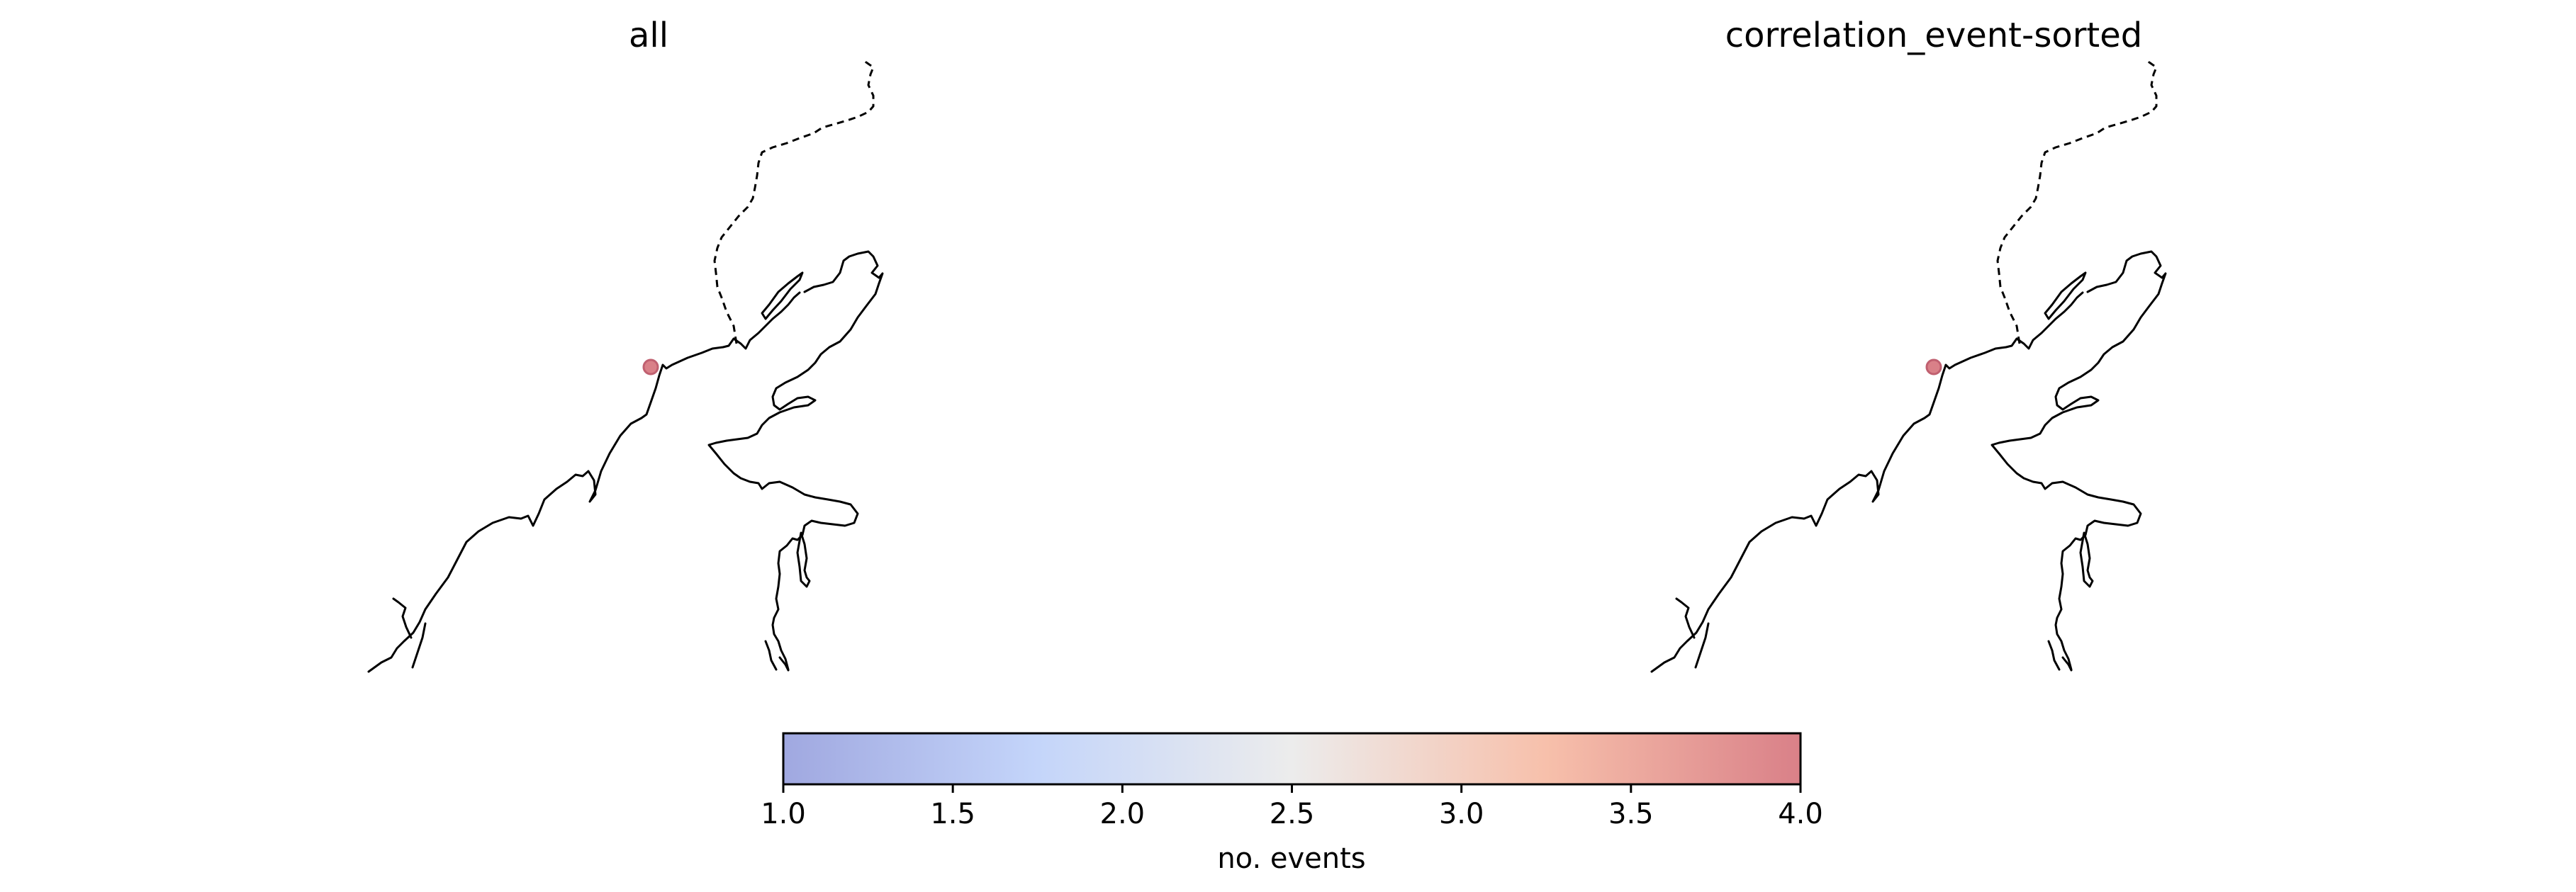  I want to click on colorbar-tick-label: 1.0, so click(783, 814).